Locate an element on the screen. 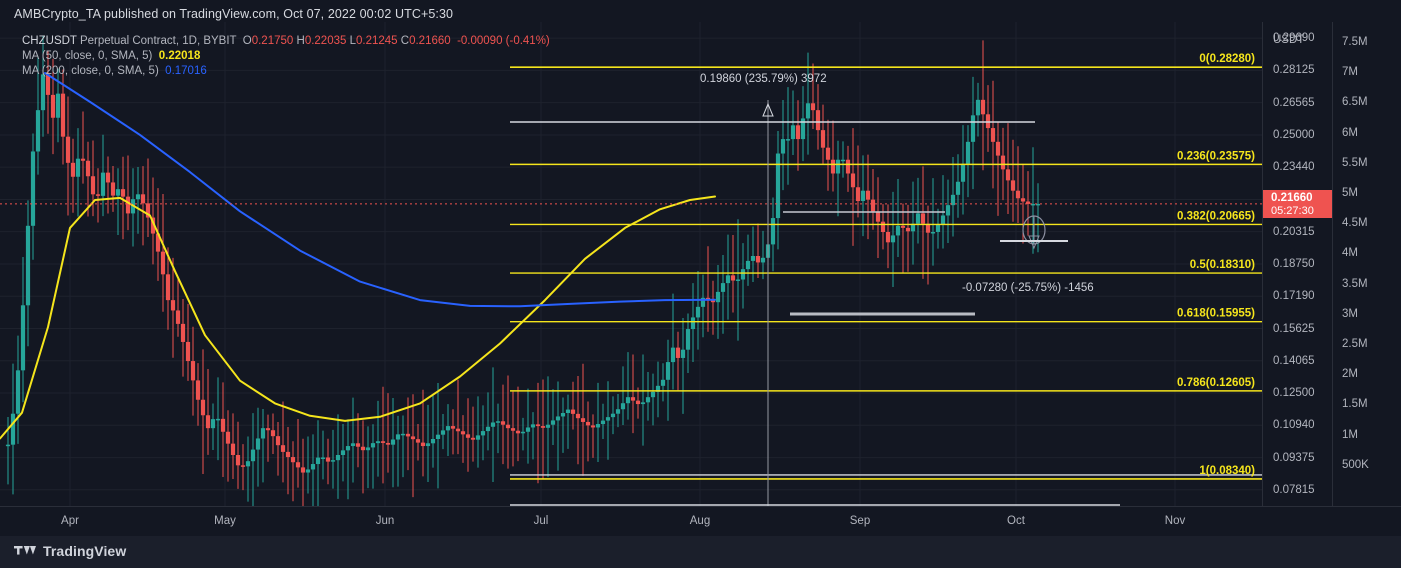  tradingview-wordmark: TradingView is located at coordinates (85, 551).